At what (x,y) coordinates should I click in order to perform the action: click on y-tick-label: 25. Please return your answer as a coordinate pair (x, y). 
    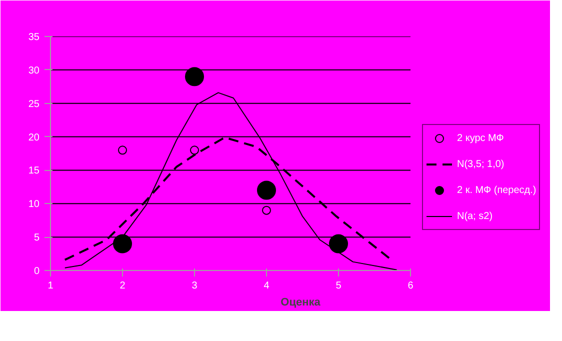
    Looking at the image, I should click on (34, 104).